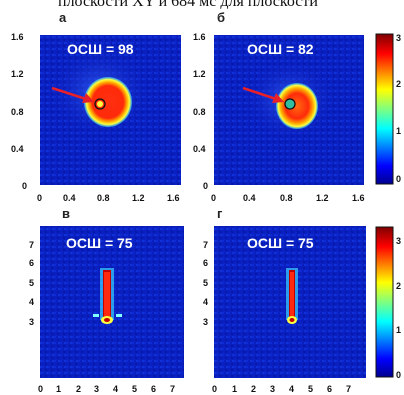  Describe the element at coordinates (220, 213) in the screenshot. I see `panel-letter: г` at that location.